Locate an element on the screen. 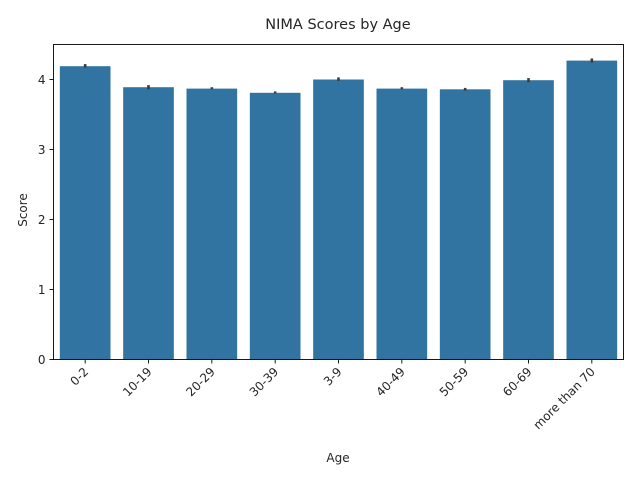 The width and height of the screenshot is (640, 484). y-tick-label-3: 3 is located at coordinates (42, 150).